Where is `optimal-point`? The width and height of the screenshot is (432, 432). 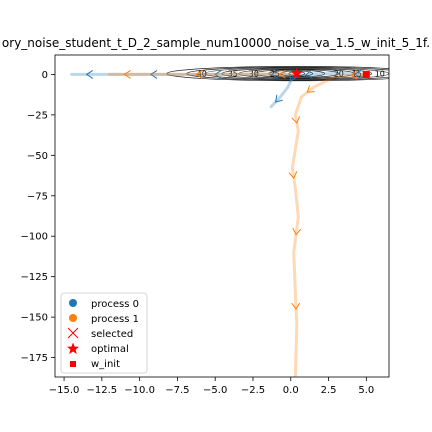 optimal-point is located at coordinates (297, 73).